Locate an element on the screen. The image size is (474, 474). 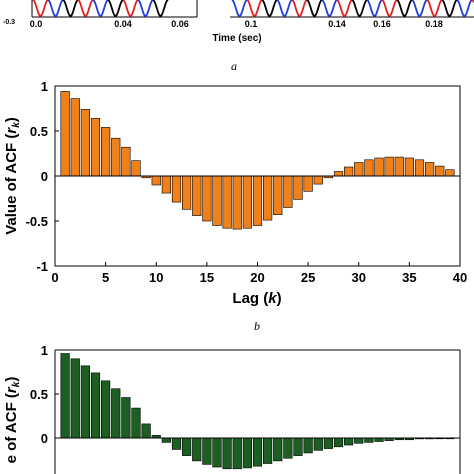
y-axis-label-variable: r is located at coordinates (11, 130).